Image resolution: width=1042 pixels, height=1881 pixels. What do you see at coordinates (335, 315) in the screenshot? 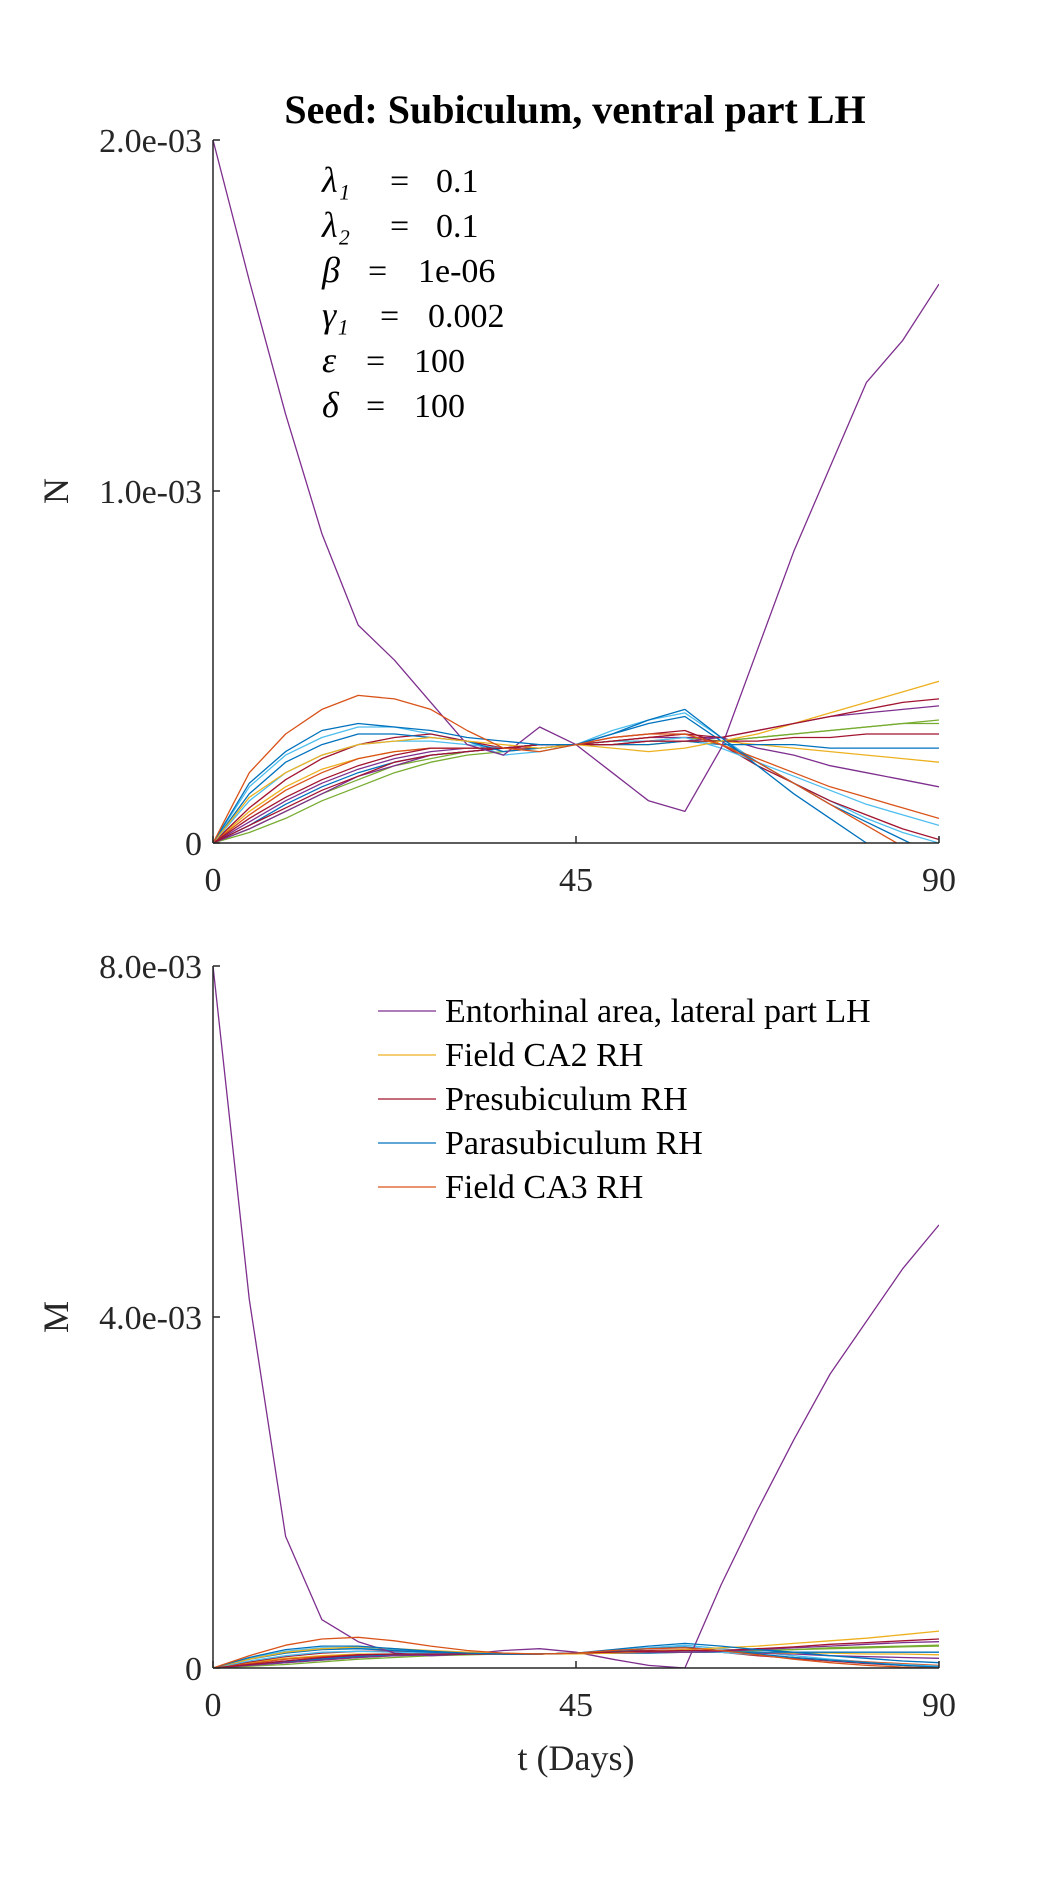
I see `param-symbol: γ₁` at bounding box center [335, 315].